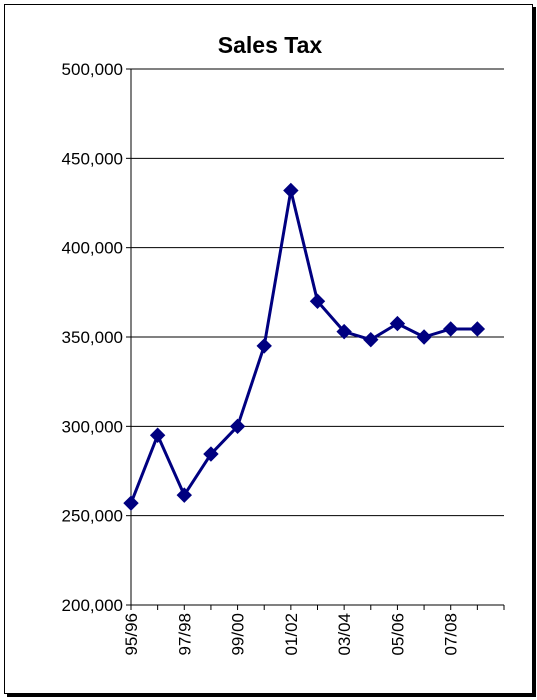  I want to click on y-tick-label: 500,000, so click(92, 69).